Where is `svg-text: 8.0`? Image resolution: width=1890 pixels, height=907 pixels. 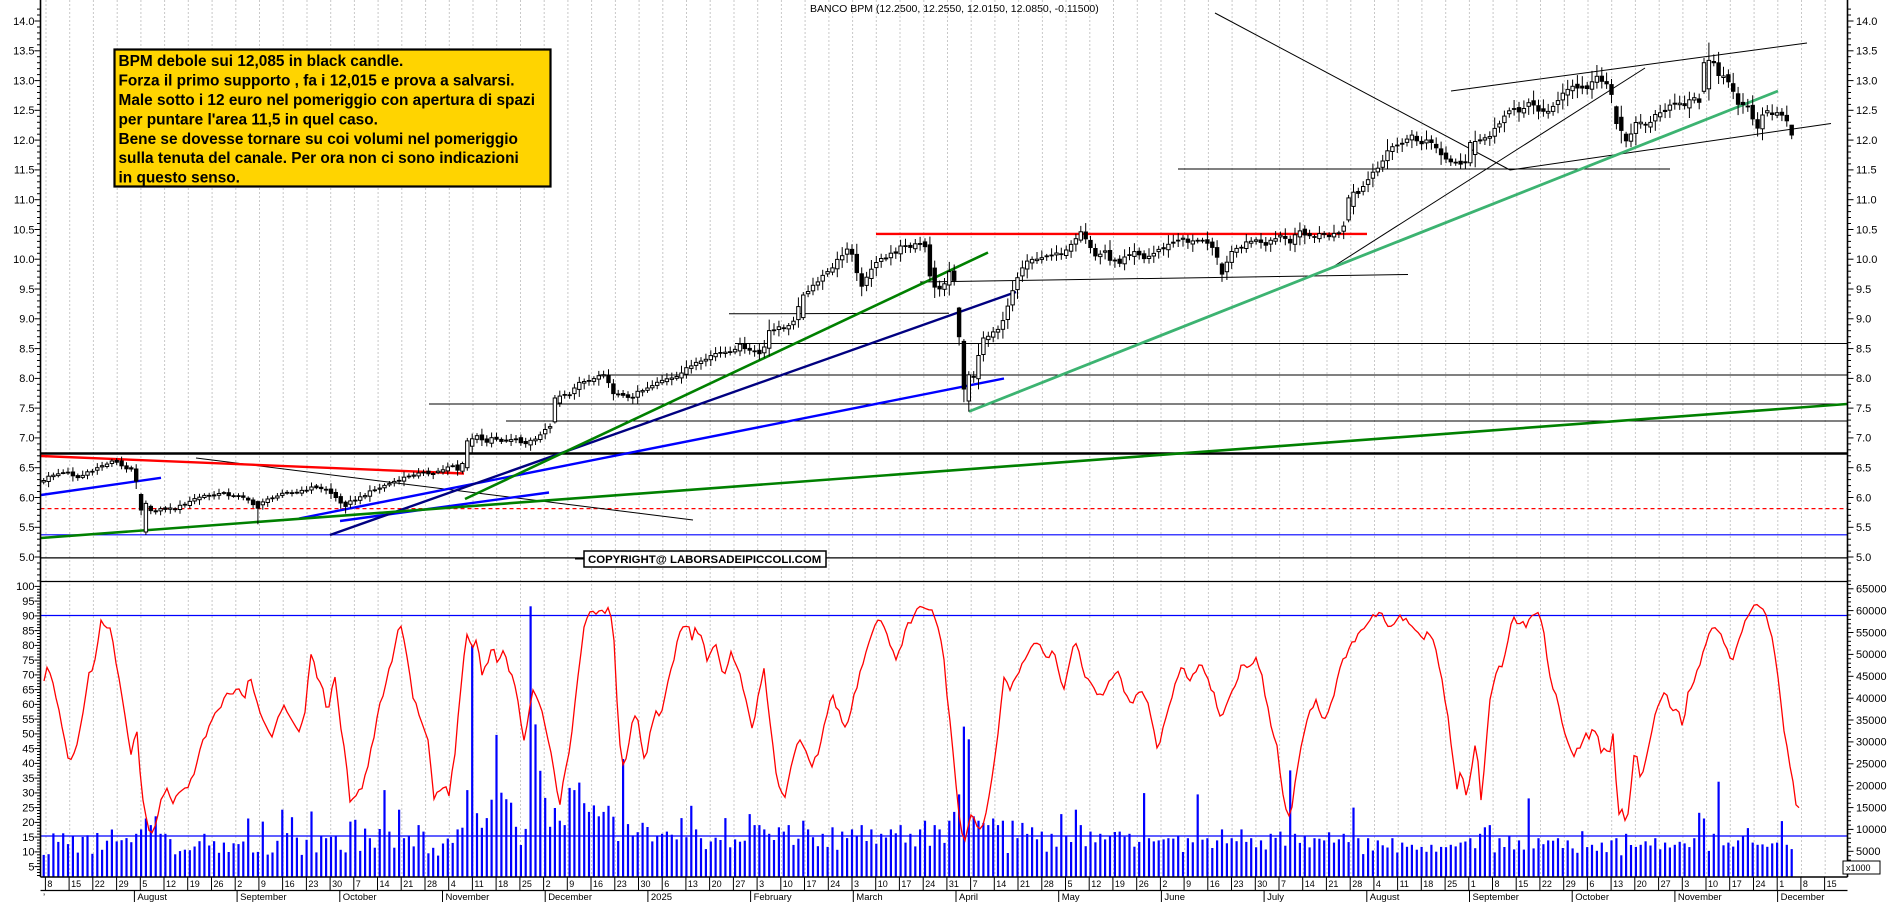
svg-text: 8.0 is located at coordinates (1863, 379).